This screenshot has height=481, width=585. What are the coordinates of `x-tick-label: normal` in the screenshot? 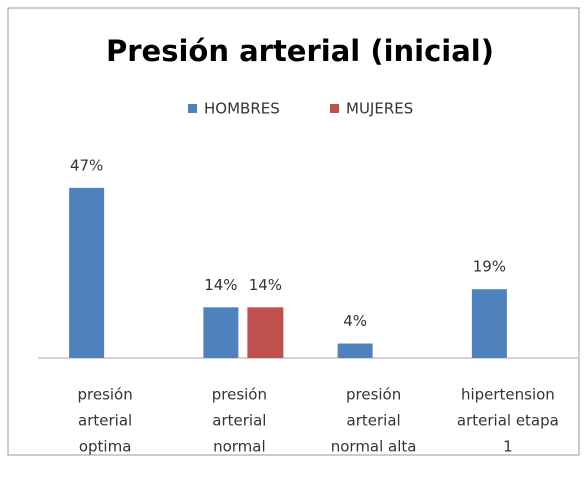 It's located at (239, 447).